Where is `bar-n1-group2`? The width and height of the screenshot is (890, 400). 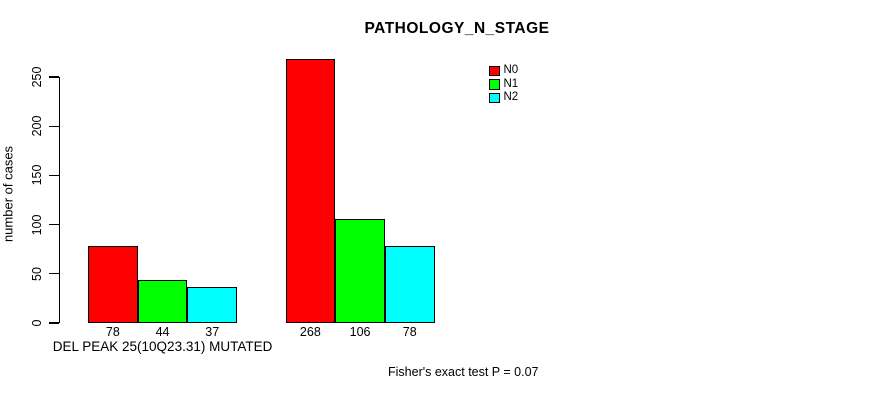 bar-n1-group2 is located at coordinates (360, 270).